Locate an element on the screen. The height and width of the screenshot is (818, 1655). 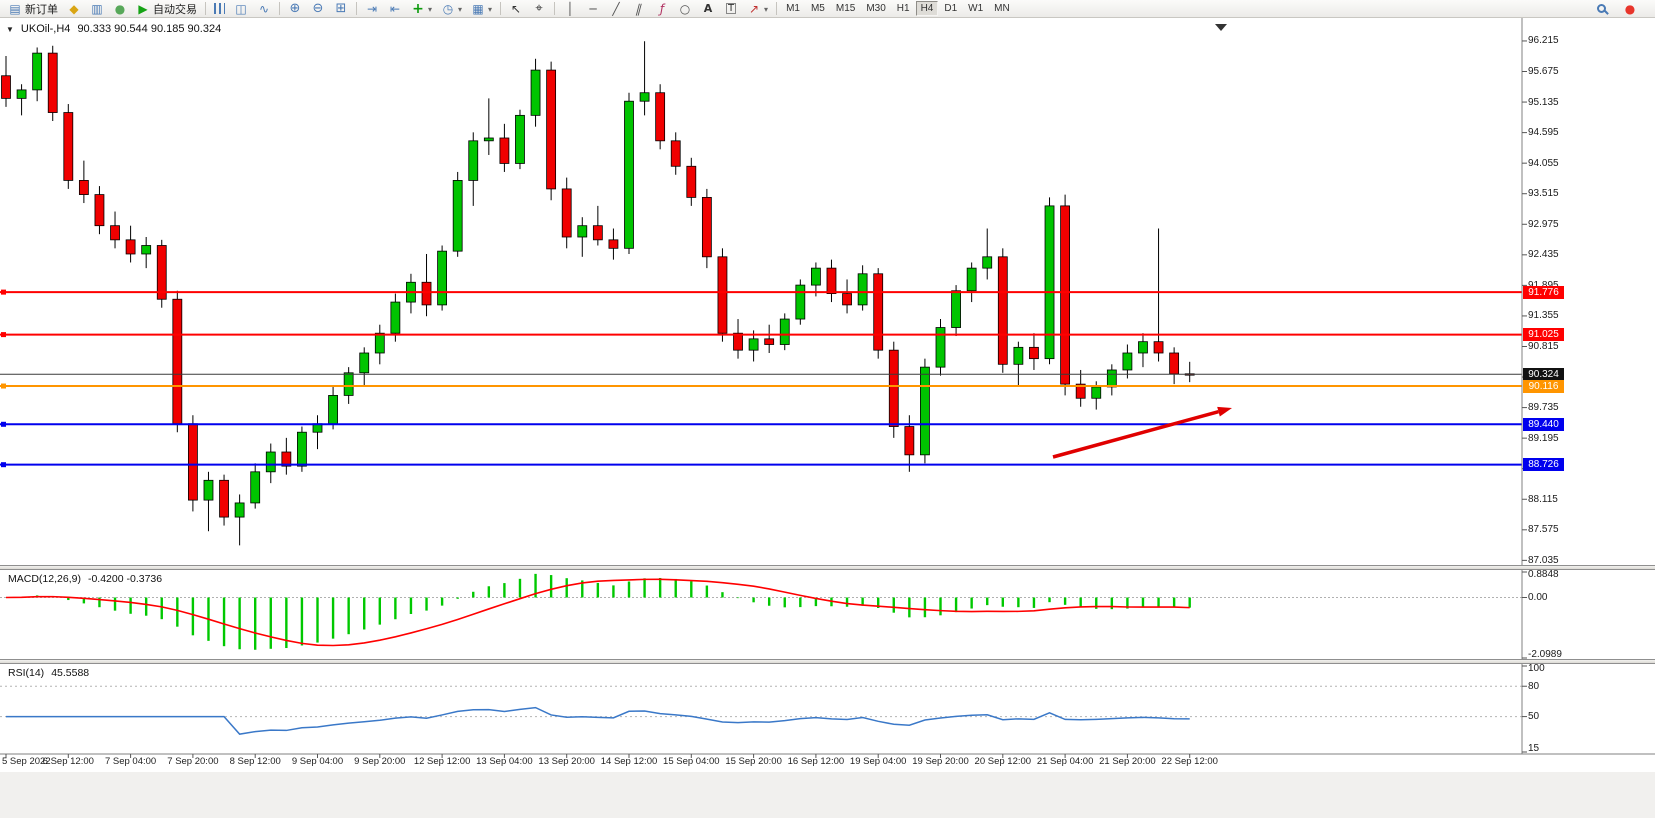
fibonacci-tool-button is located at coordinates (662, 9).